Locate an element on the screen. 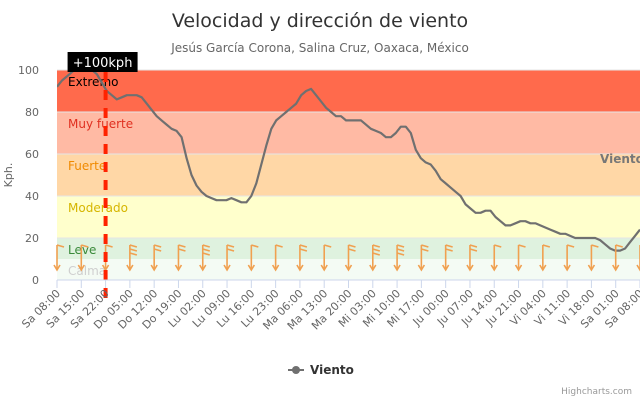 The image size is (640, 400). series-inline-label: Viento is located at coordinates (620, 159).